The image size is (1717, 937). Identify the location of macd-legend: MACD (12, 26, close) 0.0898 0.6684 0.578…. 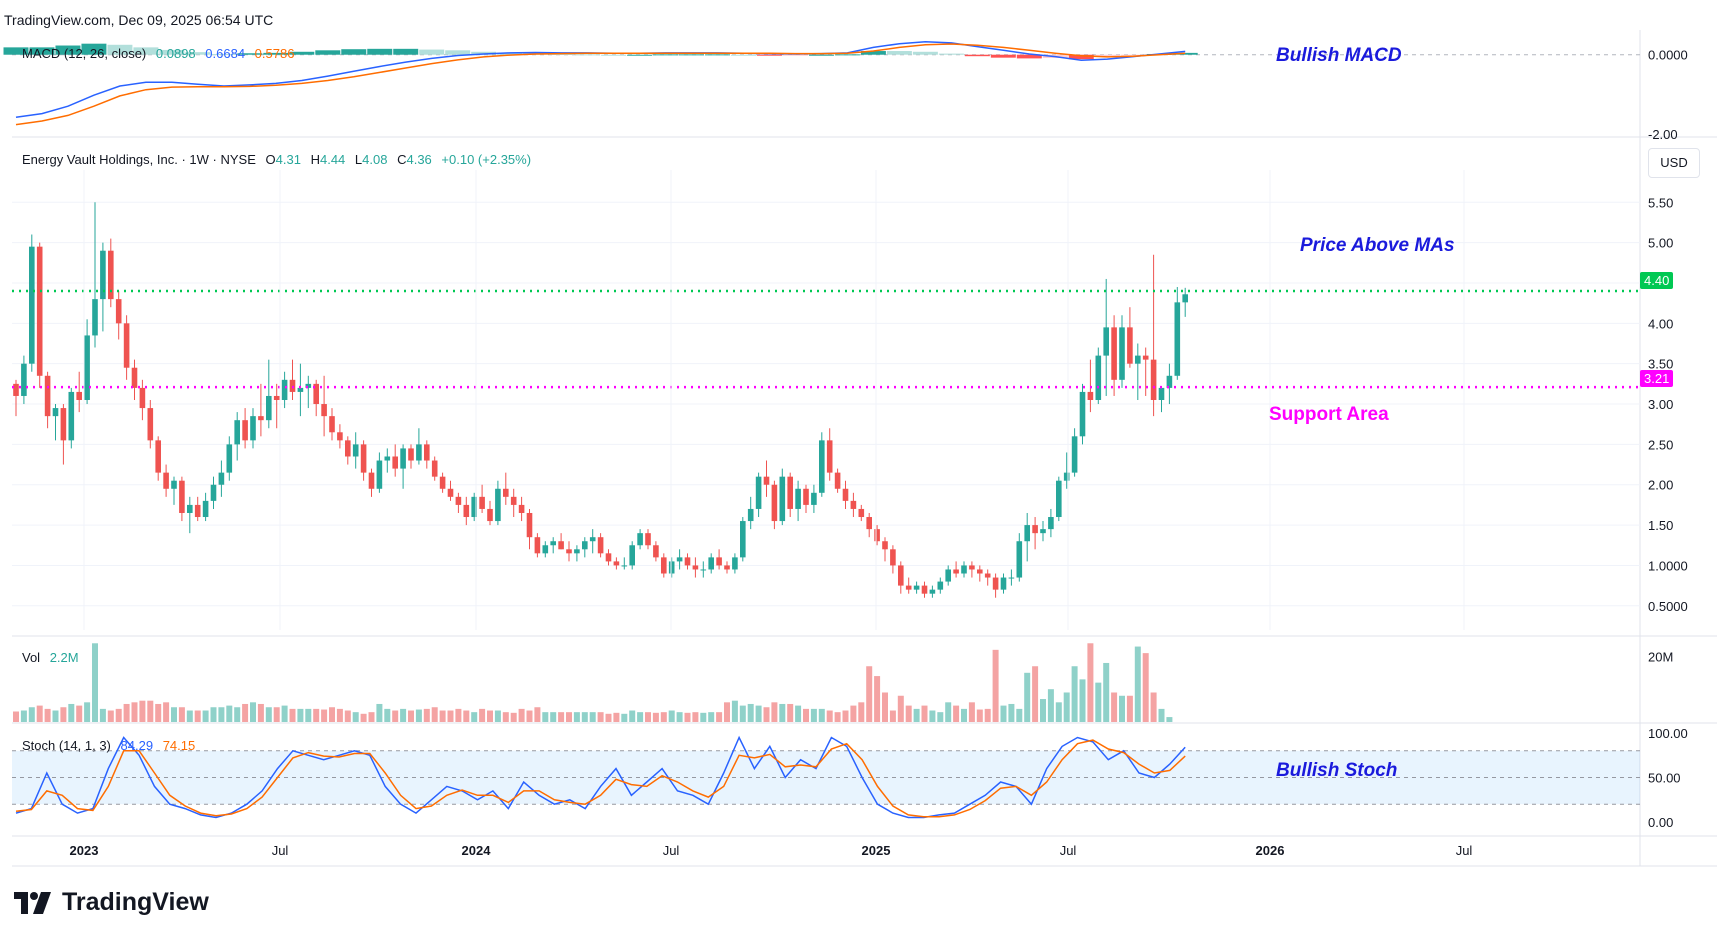
(158, 53).